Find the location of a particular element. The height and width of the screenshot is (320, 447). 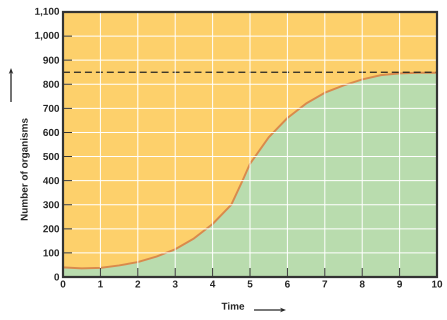

y-tick-label: 300 is located at coordinates (51, 204).